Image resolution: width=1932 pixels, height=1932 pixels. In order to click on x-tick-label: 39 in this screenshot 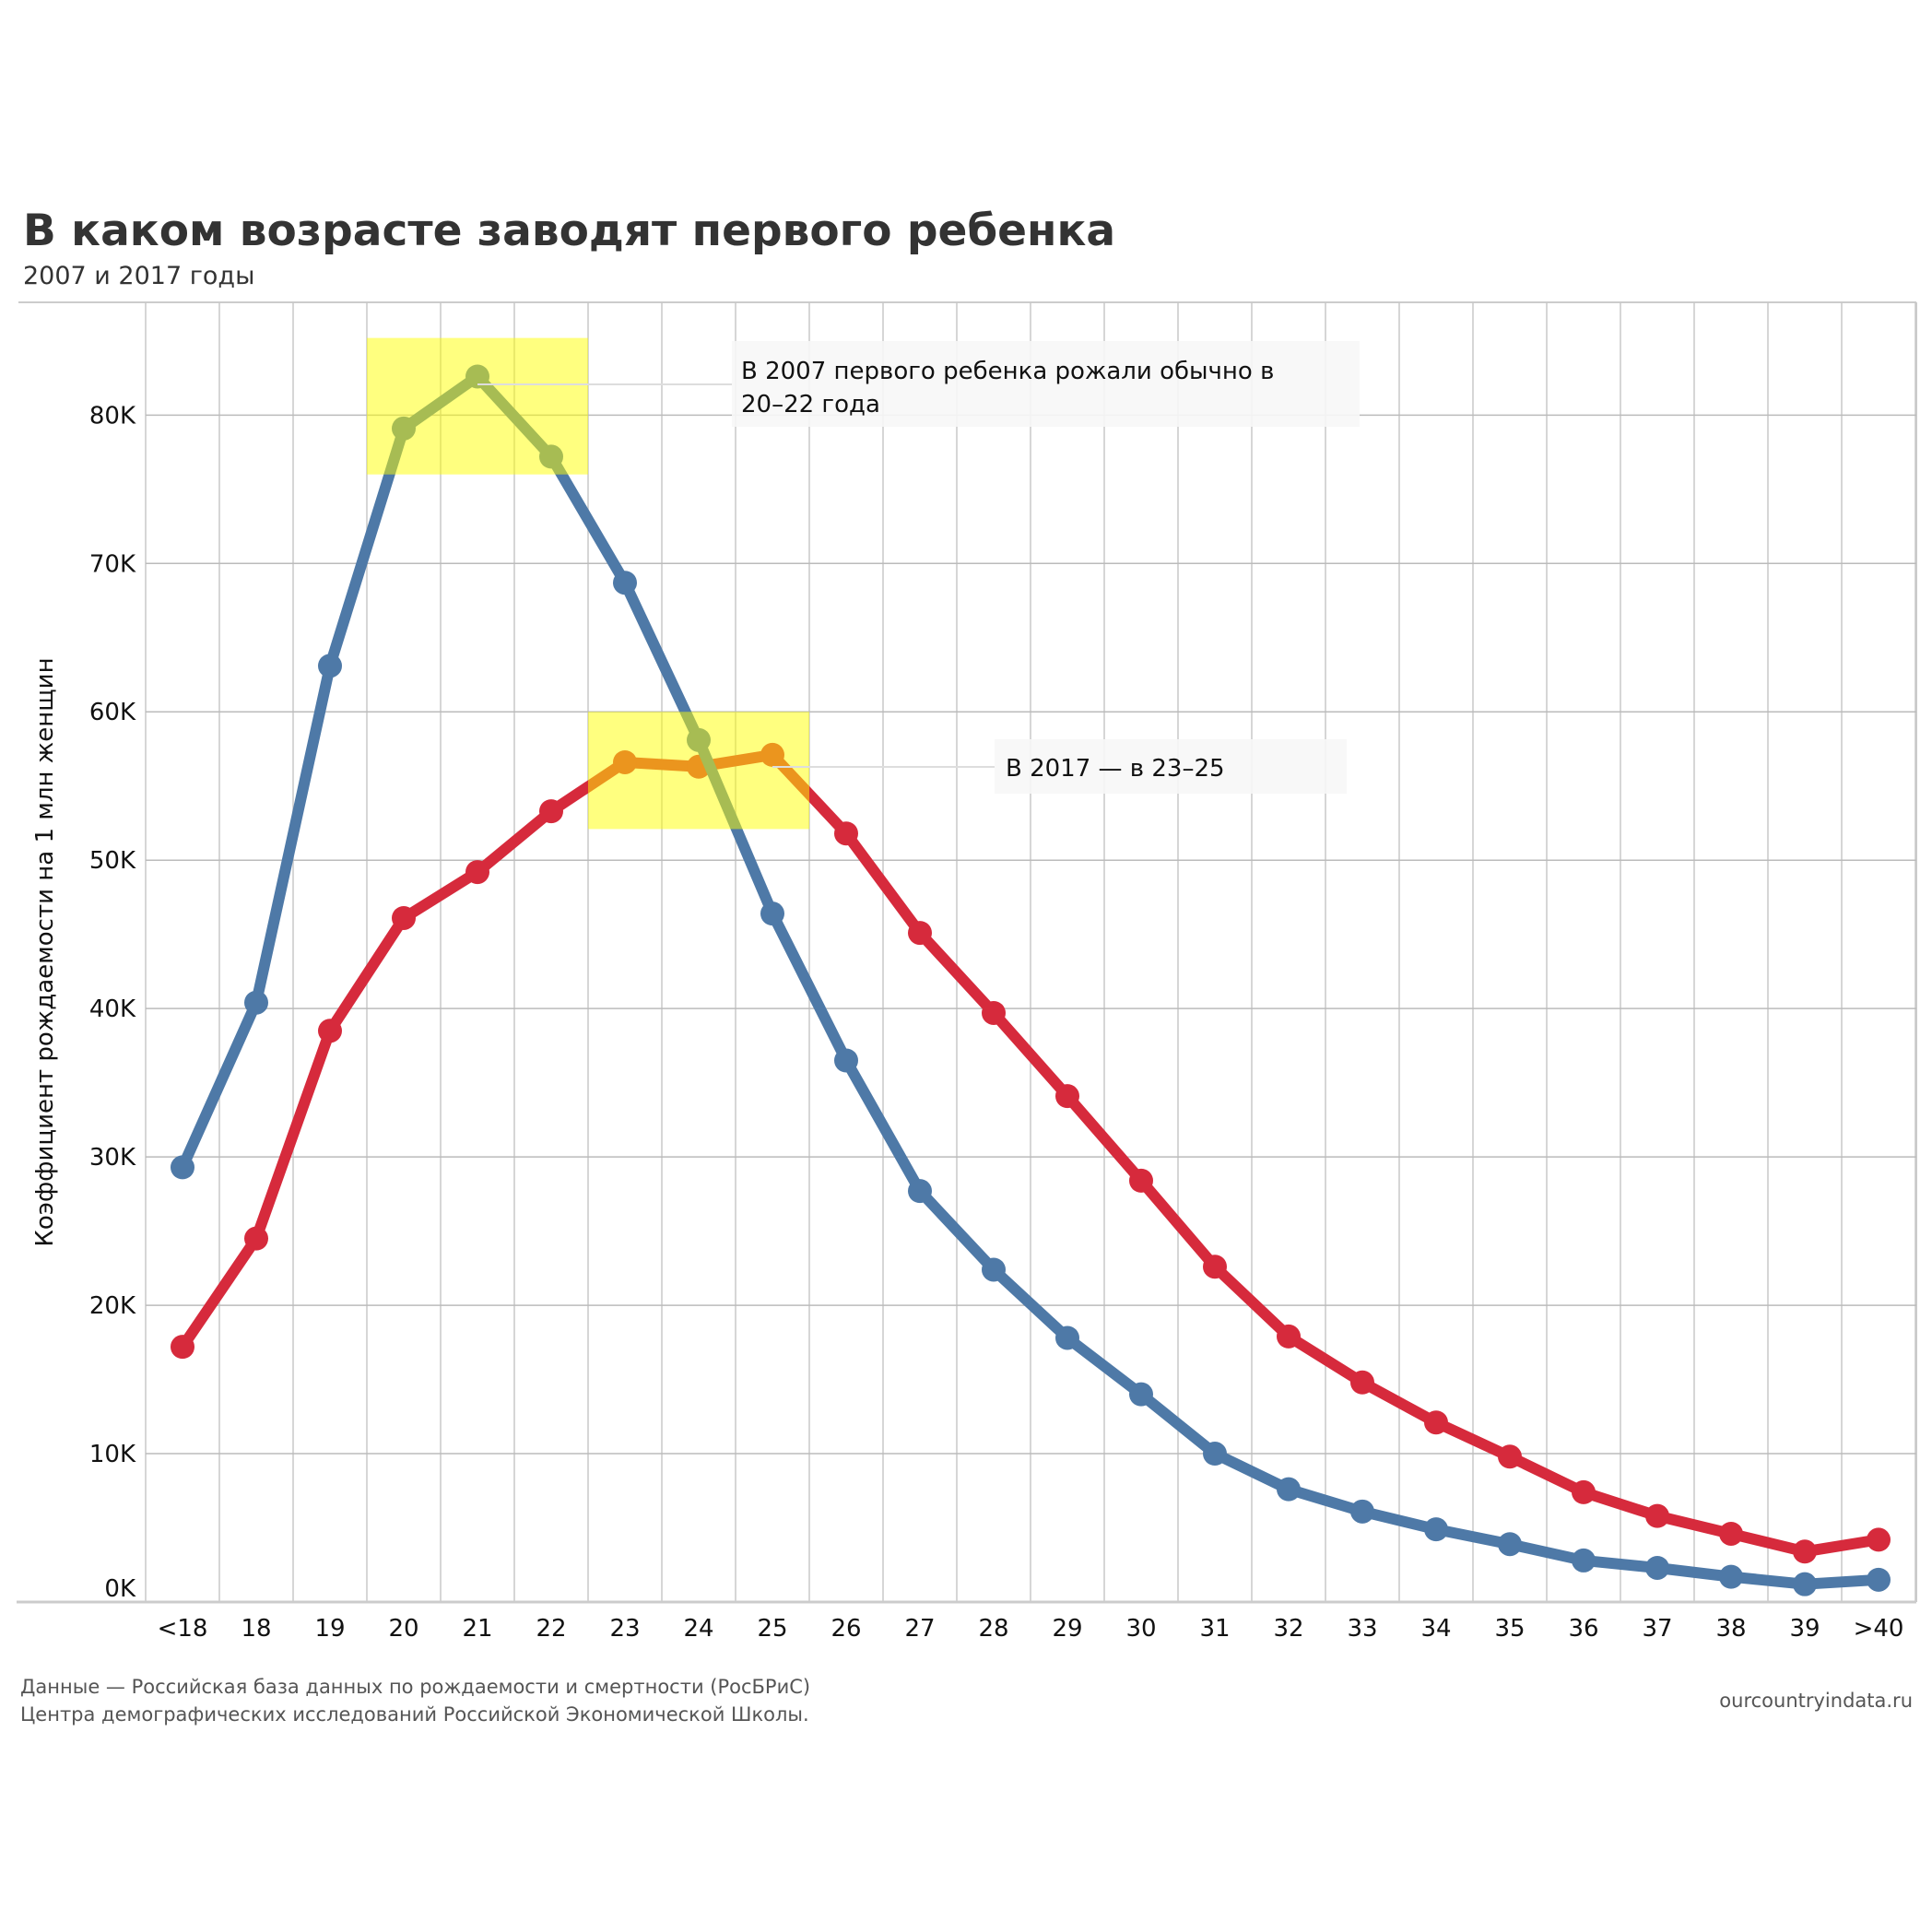, I will do `click(1804, 1629)`.